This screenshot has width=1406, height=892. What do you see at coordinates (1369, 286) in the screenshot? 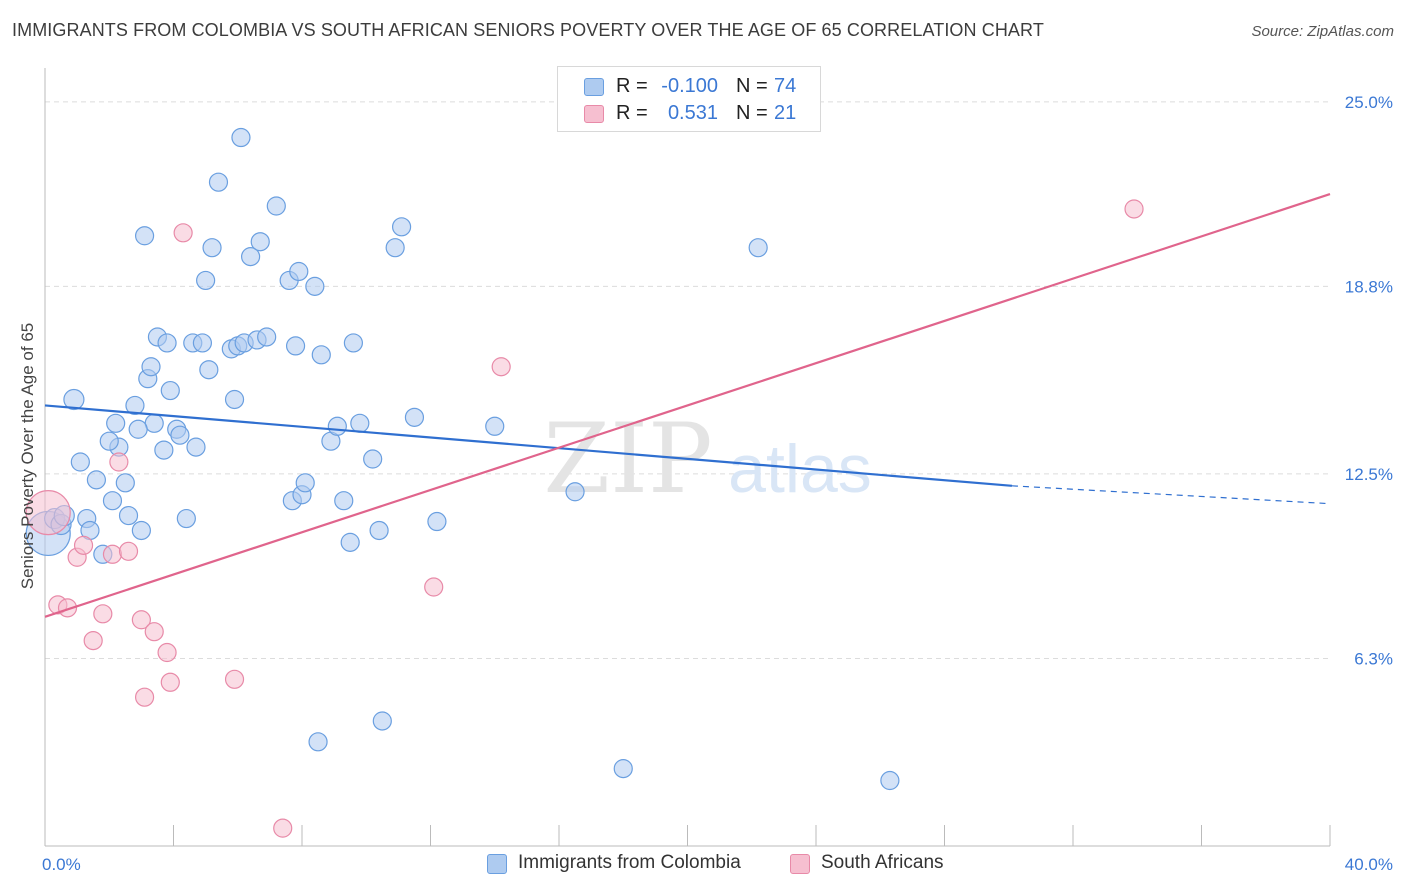
I see `y-tick-label: 18.8%` at bounding box center [1369, 286].